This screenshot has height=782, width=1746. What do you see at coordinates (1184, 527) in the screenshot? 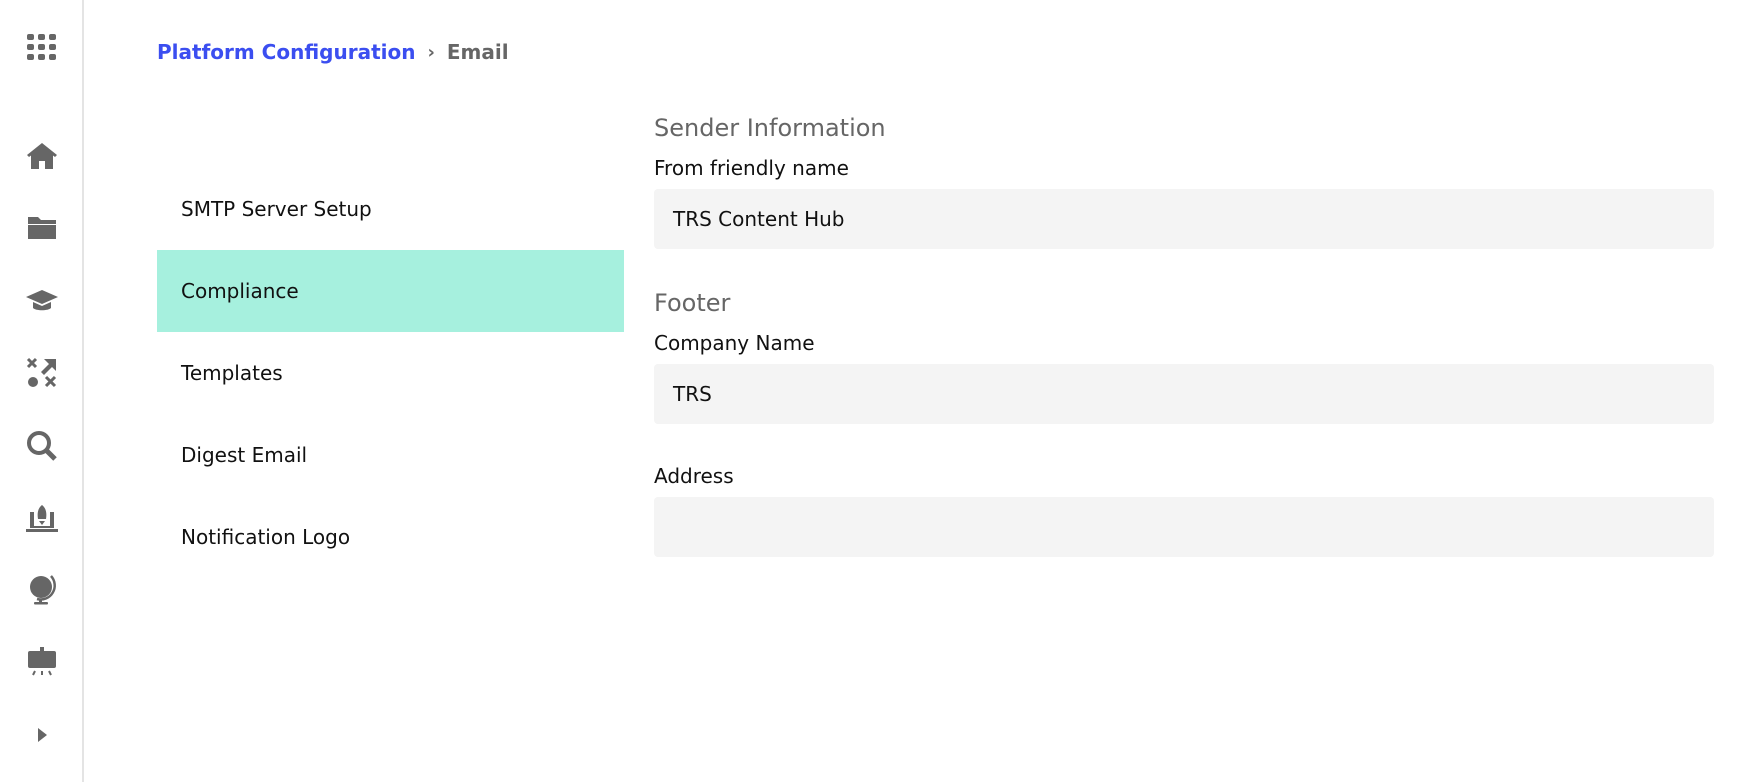
I see `address-input` at bounding box center [1184, 527].